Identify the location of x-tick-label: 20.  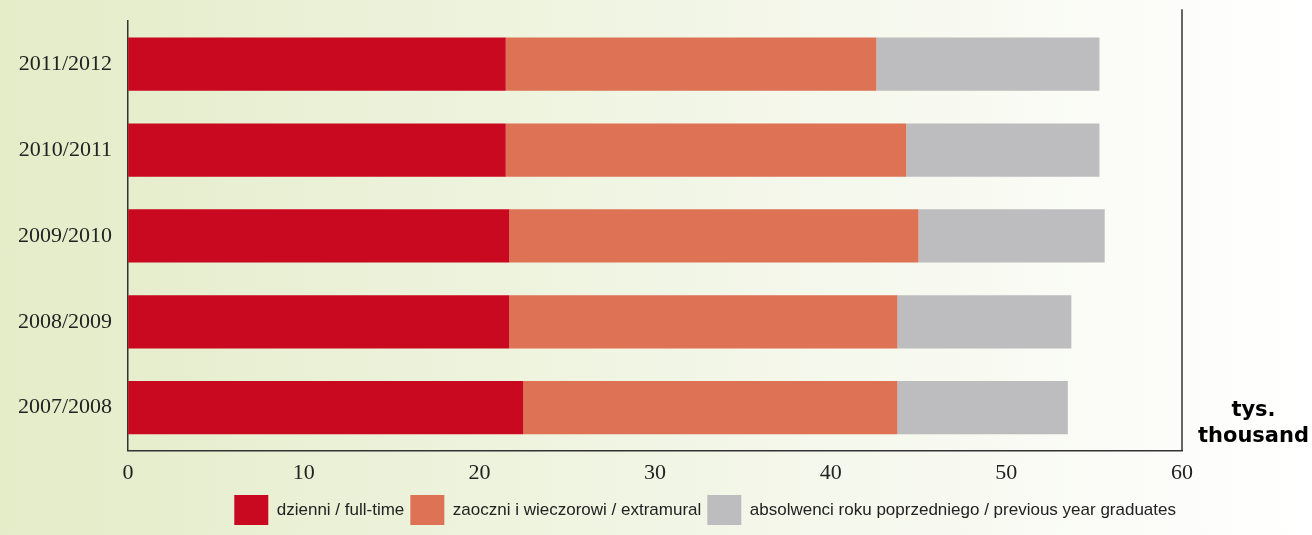
(479, 471).